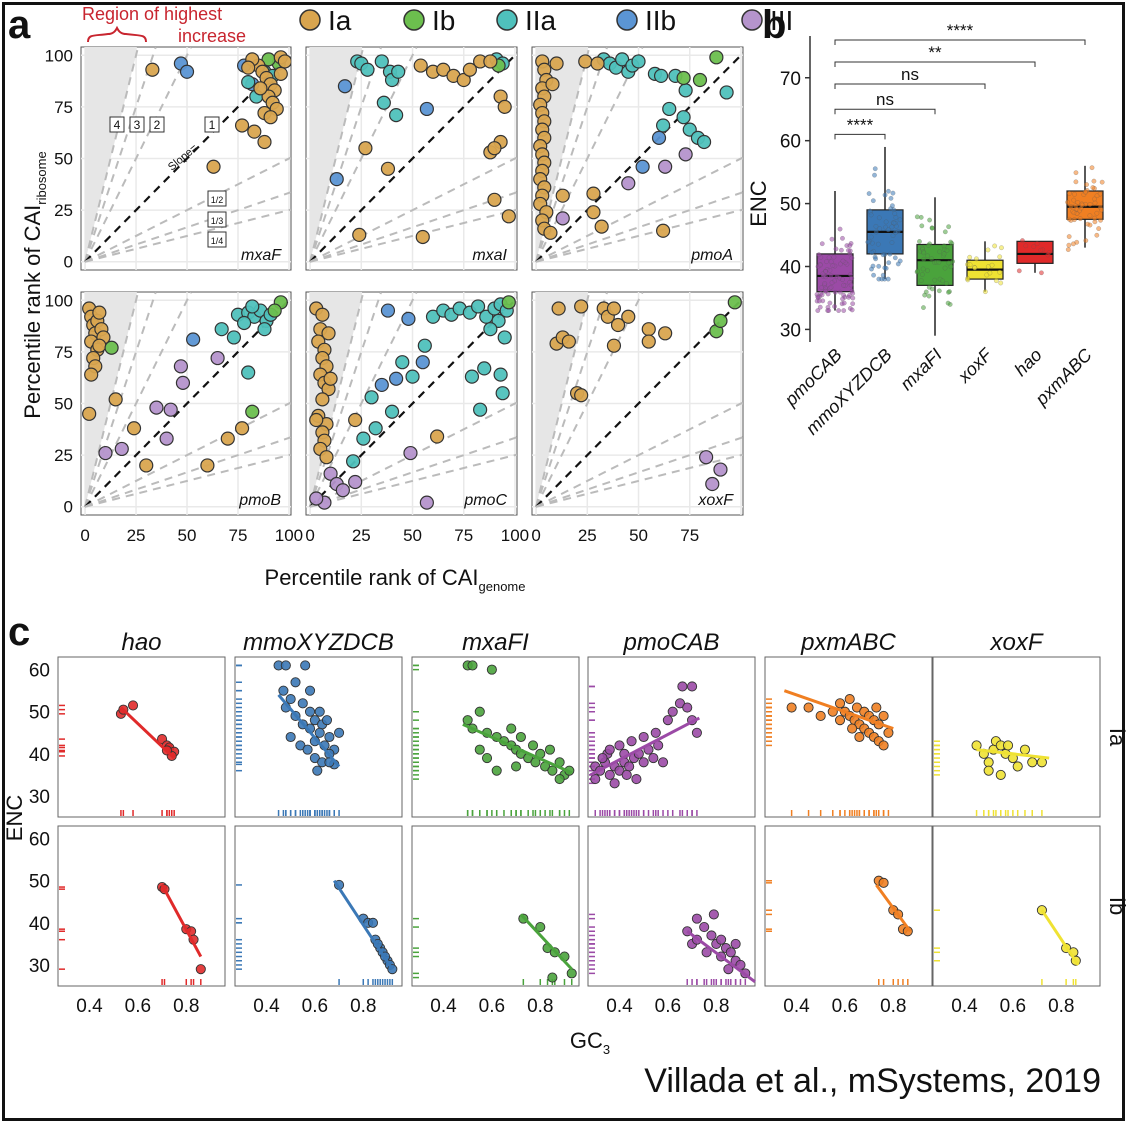  What do you see at coordinates (39, 924) in the screenshot?
I see `y-tick-label: 40` at bounding box center [39, 924].